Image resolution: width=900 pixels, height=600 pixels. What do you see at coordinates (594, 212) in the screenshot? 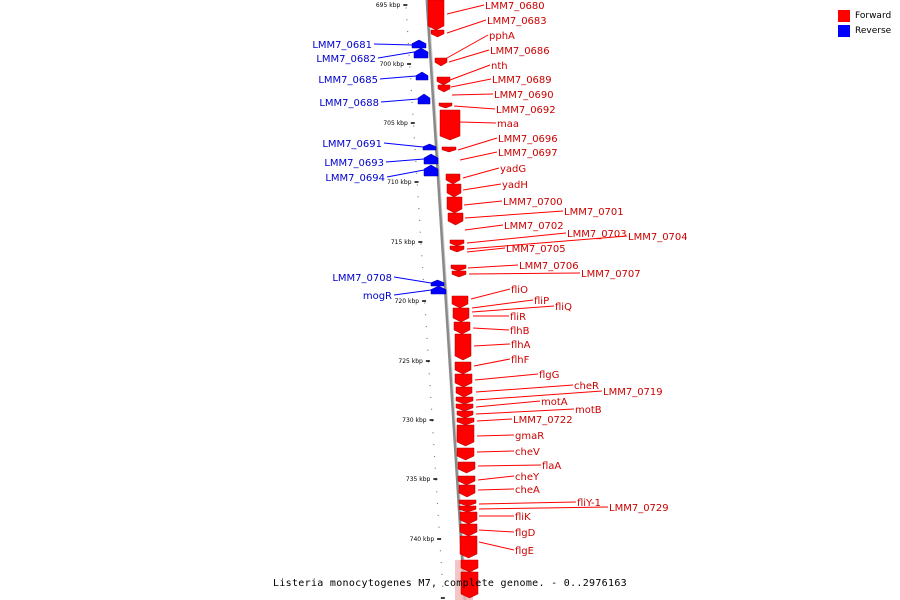
I see `forward-gene-label: LMM7_0701` at bounding box center [594, 212].